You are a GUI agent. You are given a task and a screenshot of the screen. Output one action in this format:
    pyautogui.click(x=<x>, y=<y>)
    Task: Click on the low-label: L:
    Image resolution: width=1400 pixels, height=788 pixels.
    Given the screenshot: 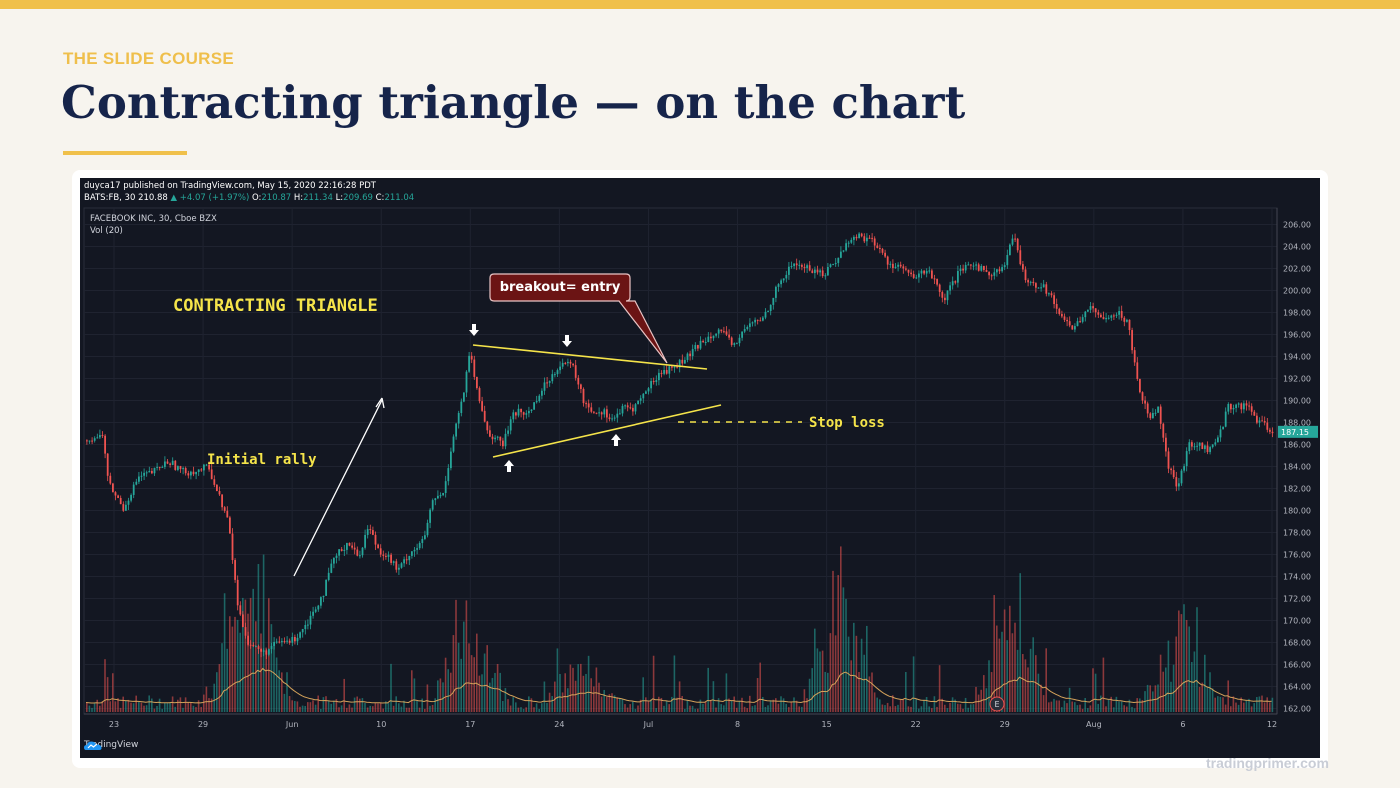 What is the action you would take?
    pyautogui.click(x=339, y=198)
    